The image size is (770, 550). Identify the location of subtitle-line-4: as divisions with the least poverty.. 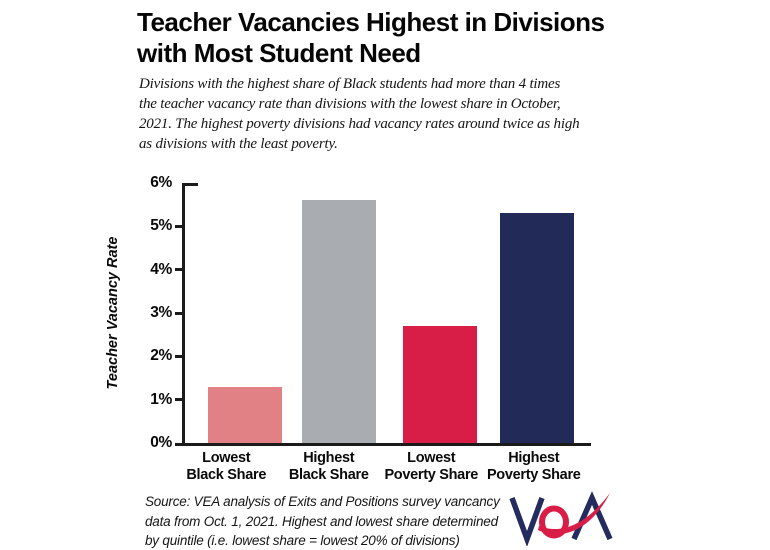
(238, 144).